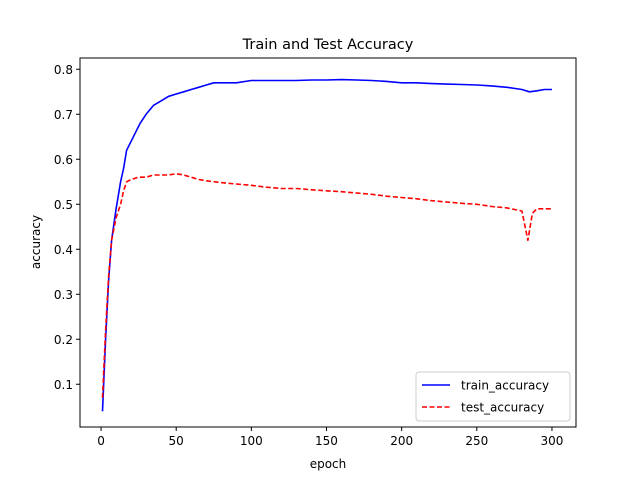 Image resolution: width=640 pixels, height=480 pixels. Describe the element at coordinates (476, 441) in the screenshot. I see `x-tick-label: 250` at that location.